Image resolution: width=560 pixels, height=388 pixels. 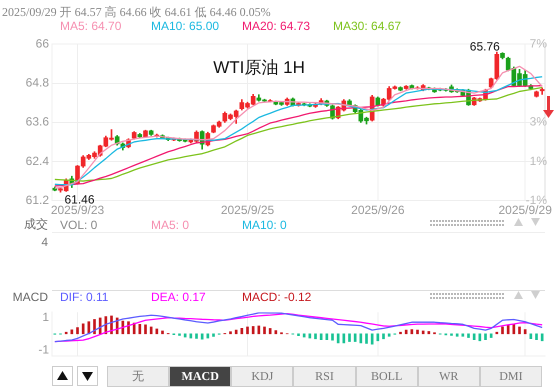 I want to click on text: MA5: 64.70, so click(x=91, y=26).